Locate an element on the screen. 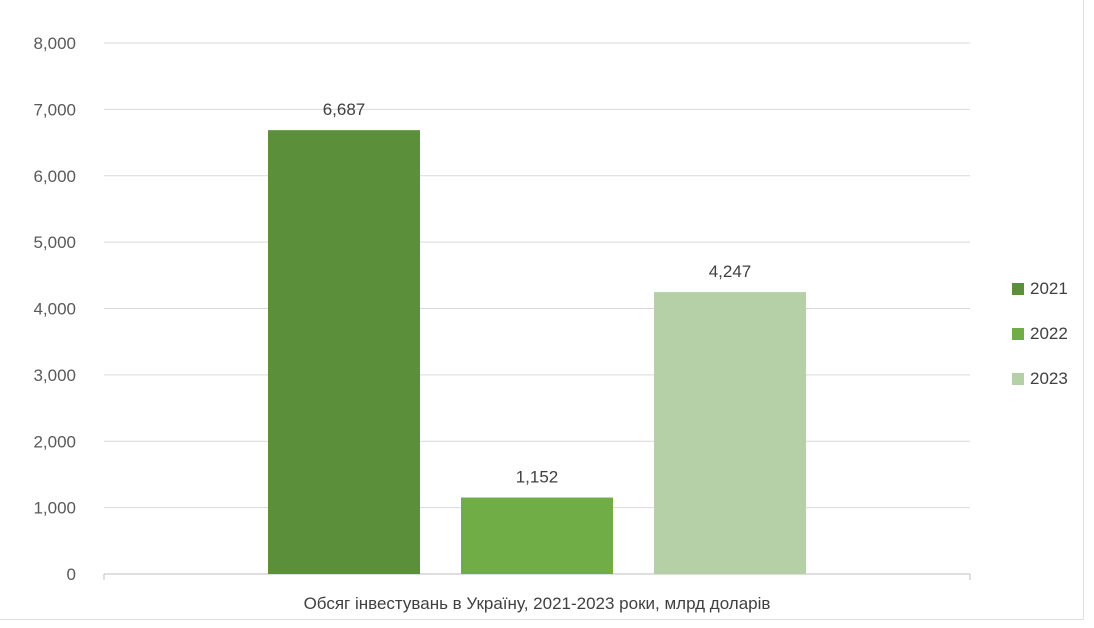 This screenshot has width=1094, height=628. y-tick-label: 2,000 is located at coordinates (54, 441).